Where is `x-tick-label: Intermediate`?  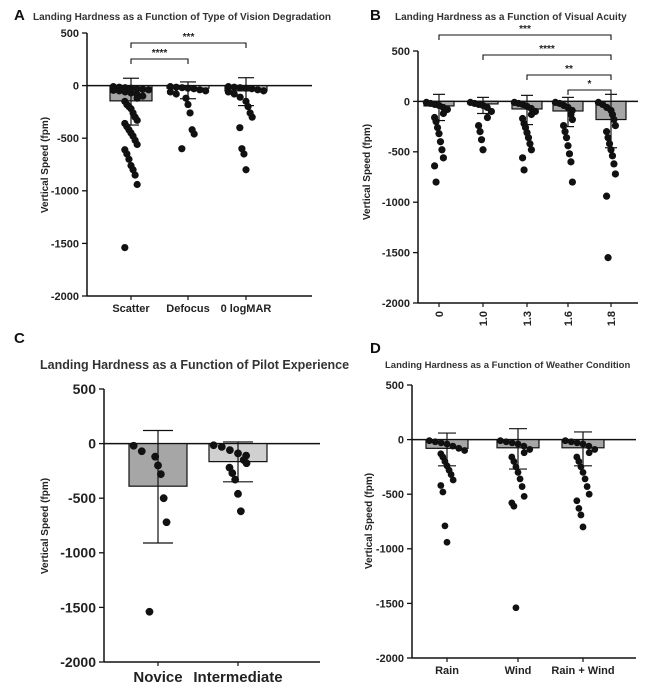 x-tick-label: Intermediate is located at coordinates (237, 677).